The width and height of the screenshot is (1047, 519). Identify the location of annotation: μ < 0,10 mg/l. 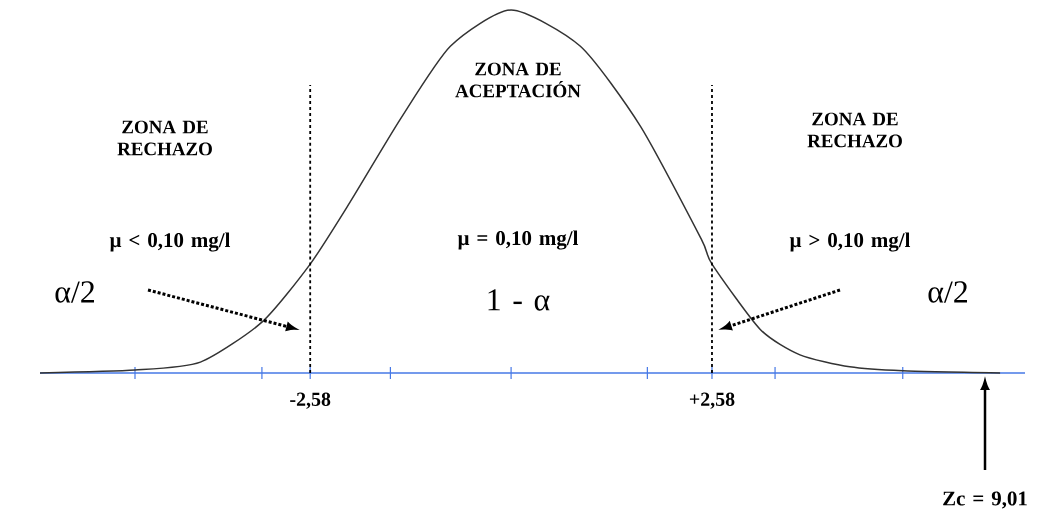
(170, 242).